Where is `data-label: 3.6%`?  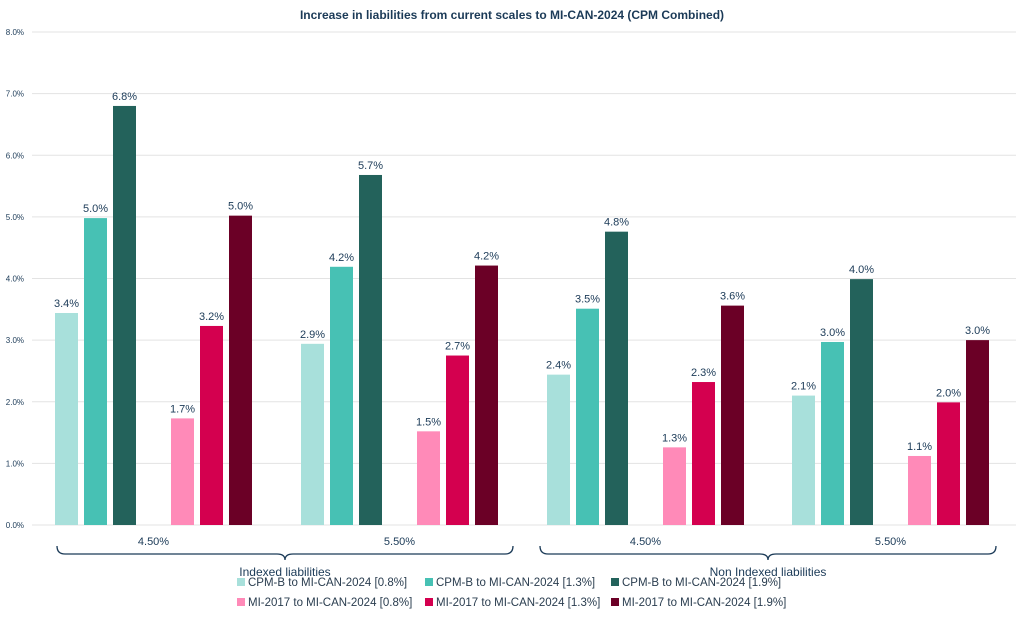
data-label: 3.6% is located at coordinates (732, 297).